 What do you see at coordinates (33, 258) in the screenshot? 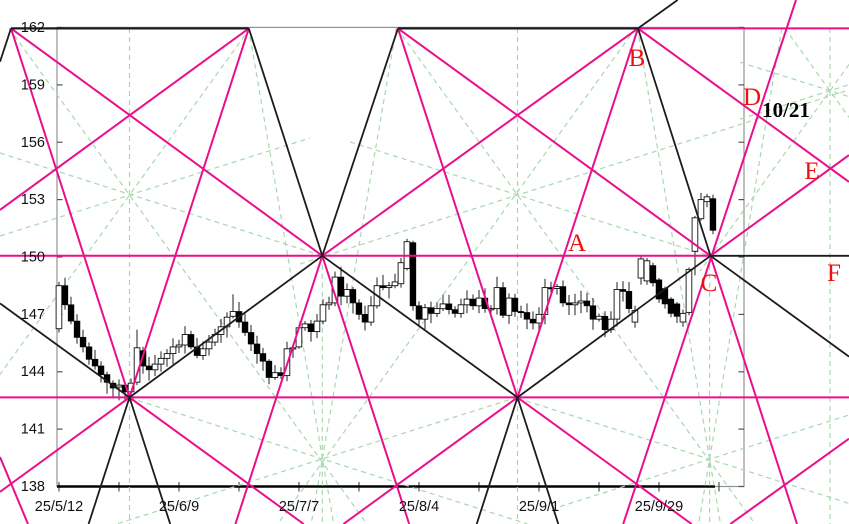
I see `svg-text: 150` at bounding box center [33, 258].